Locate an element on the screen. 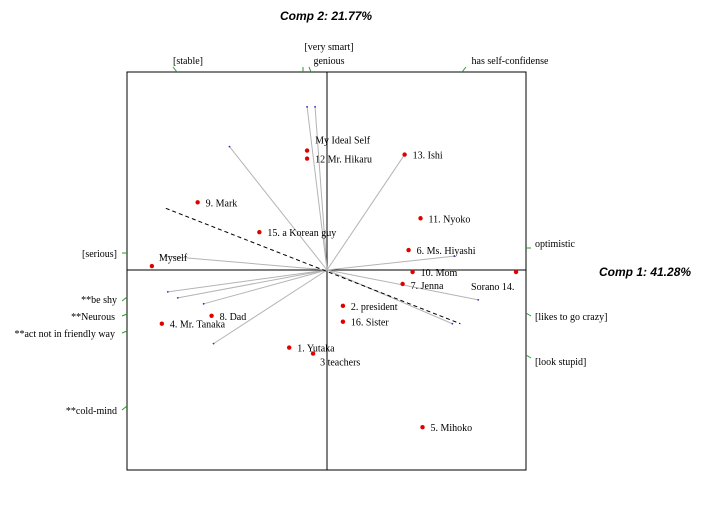 This screenshot has width=713, height=505. construct-label-2: genious is located at coordinates (328, 61).